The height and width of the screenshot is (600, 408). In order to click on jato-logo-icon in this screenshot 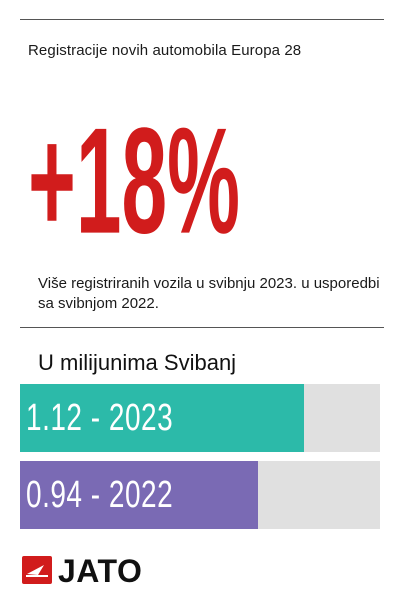, I will do `click(37, 570)`.